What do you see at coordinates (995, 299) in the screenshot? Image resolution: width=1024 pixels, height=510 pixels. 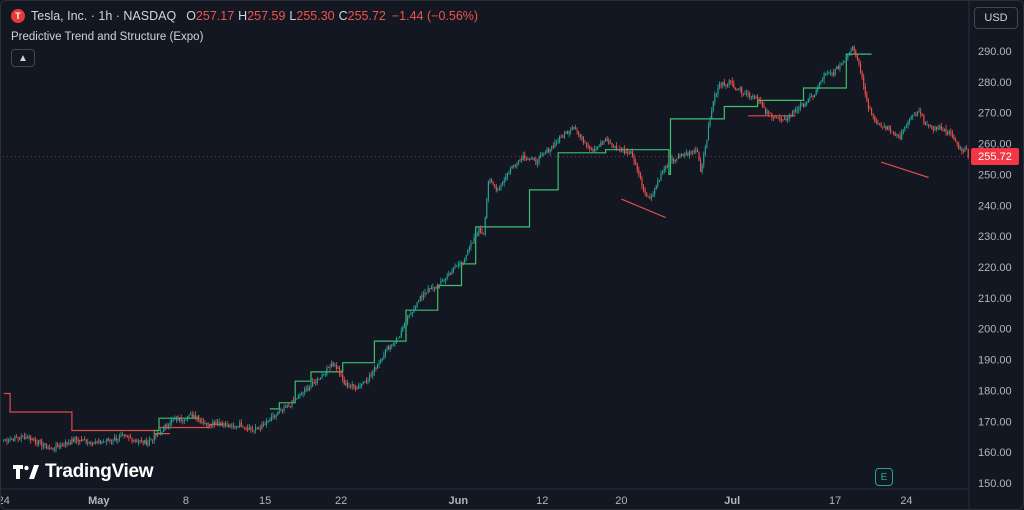 I see `y-tick-label: 210.00` at bounding box center [995, 299].